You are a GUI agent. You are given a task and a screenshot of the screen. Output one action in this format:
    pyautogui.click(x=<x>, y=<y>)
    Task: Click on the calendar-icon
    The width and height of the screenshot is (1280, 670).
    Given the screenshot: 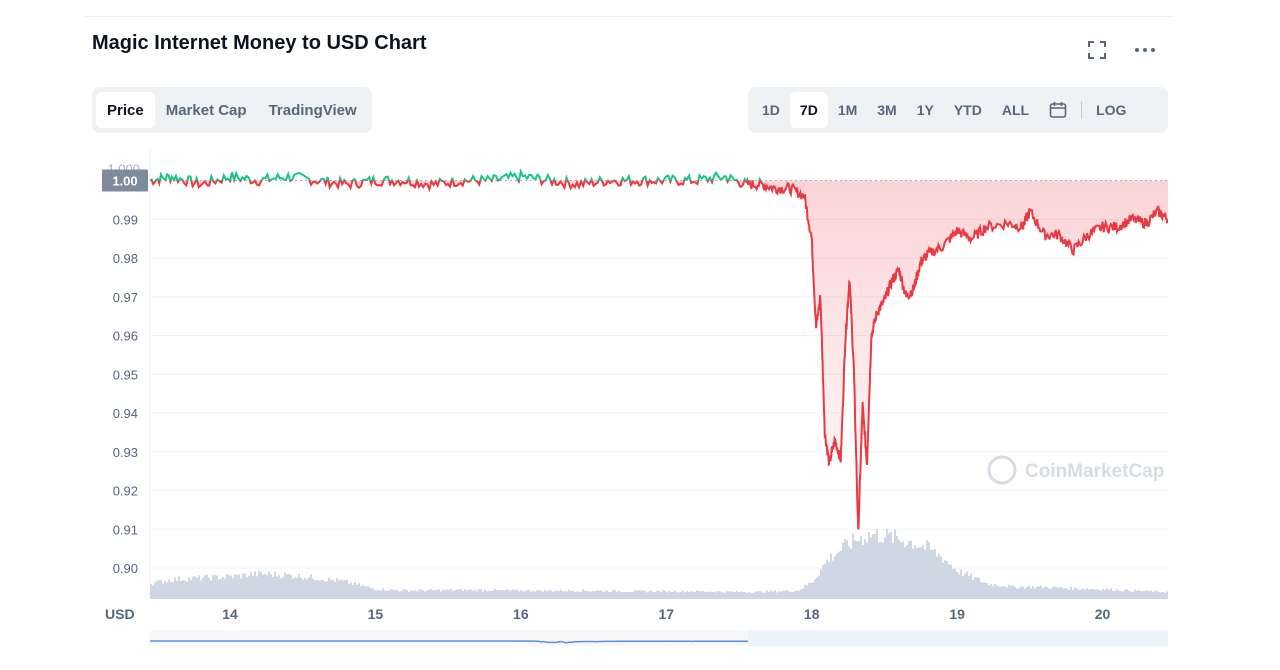 What is the action you would take?
    pyautogui.click(x=1058, y=110)
    